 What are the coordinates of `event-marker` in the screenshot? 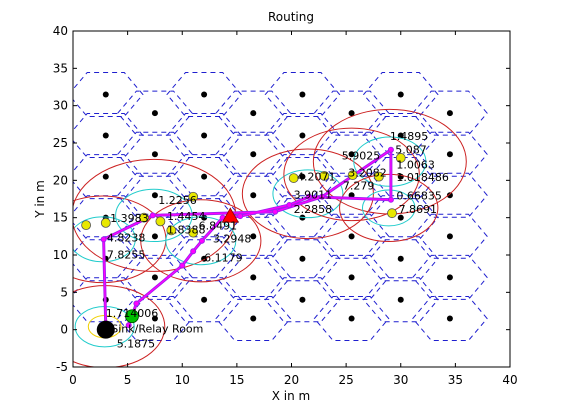 It's located at (230, 215).